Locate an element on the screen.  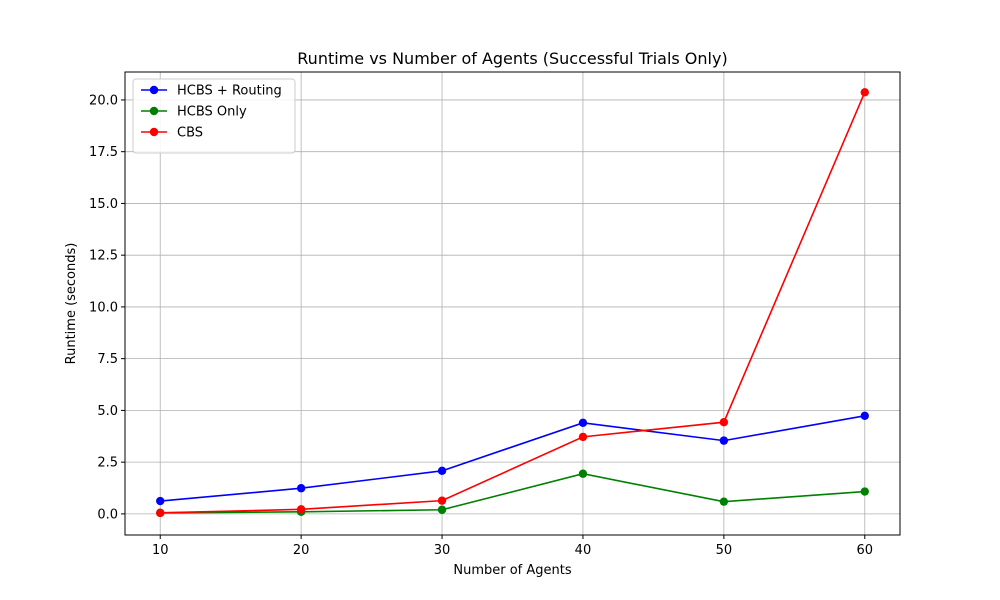
legend: HCBS + Routing HCBS Only CBS is located at coordinates (214, 116).